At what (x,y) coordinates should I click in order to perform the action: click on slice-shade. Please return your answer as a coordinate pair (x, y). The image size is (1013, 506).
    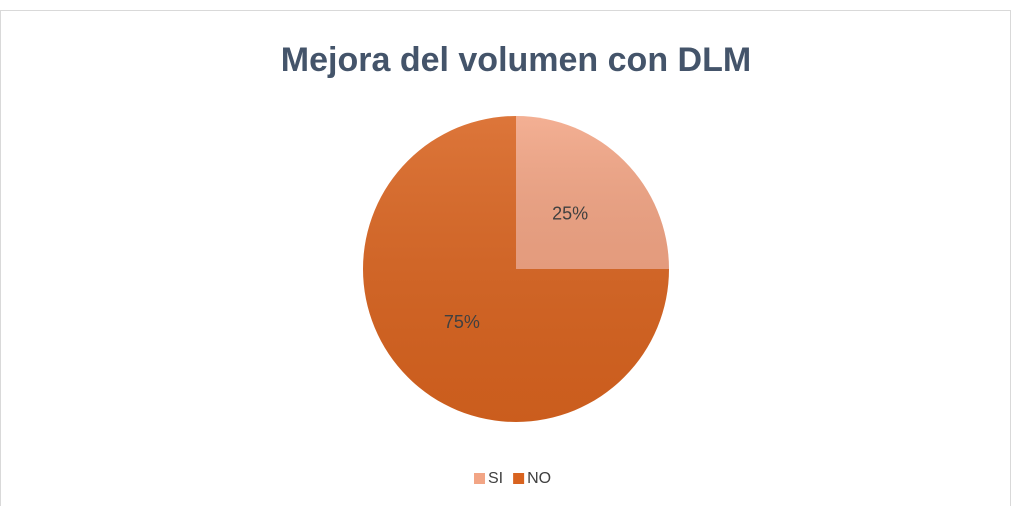
    Looking at the image, I should click on (592, 192).